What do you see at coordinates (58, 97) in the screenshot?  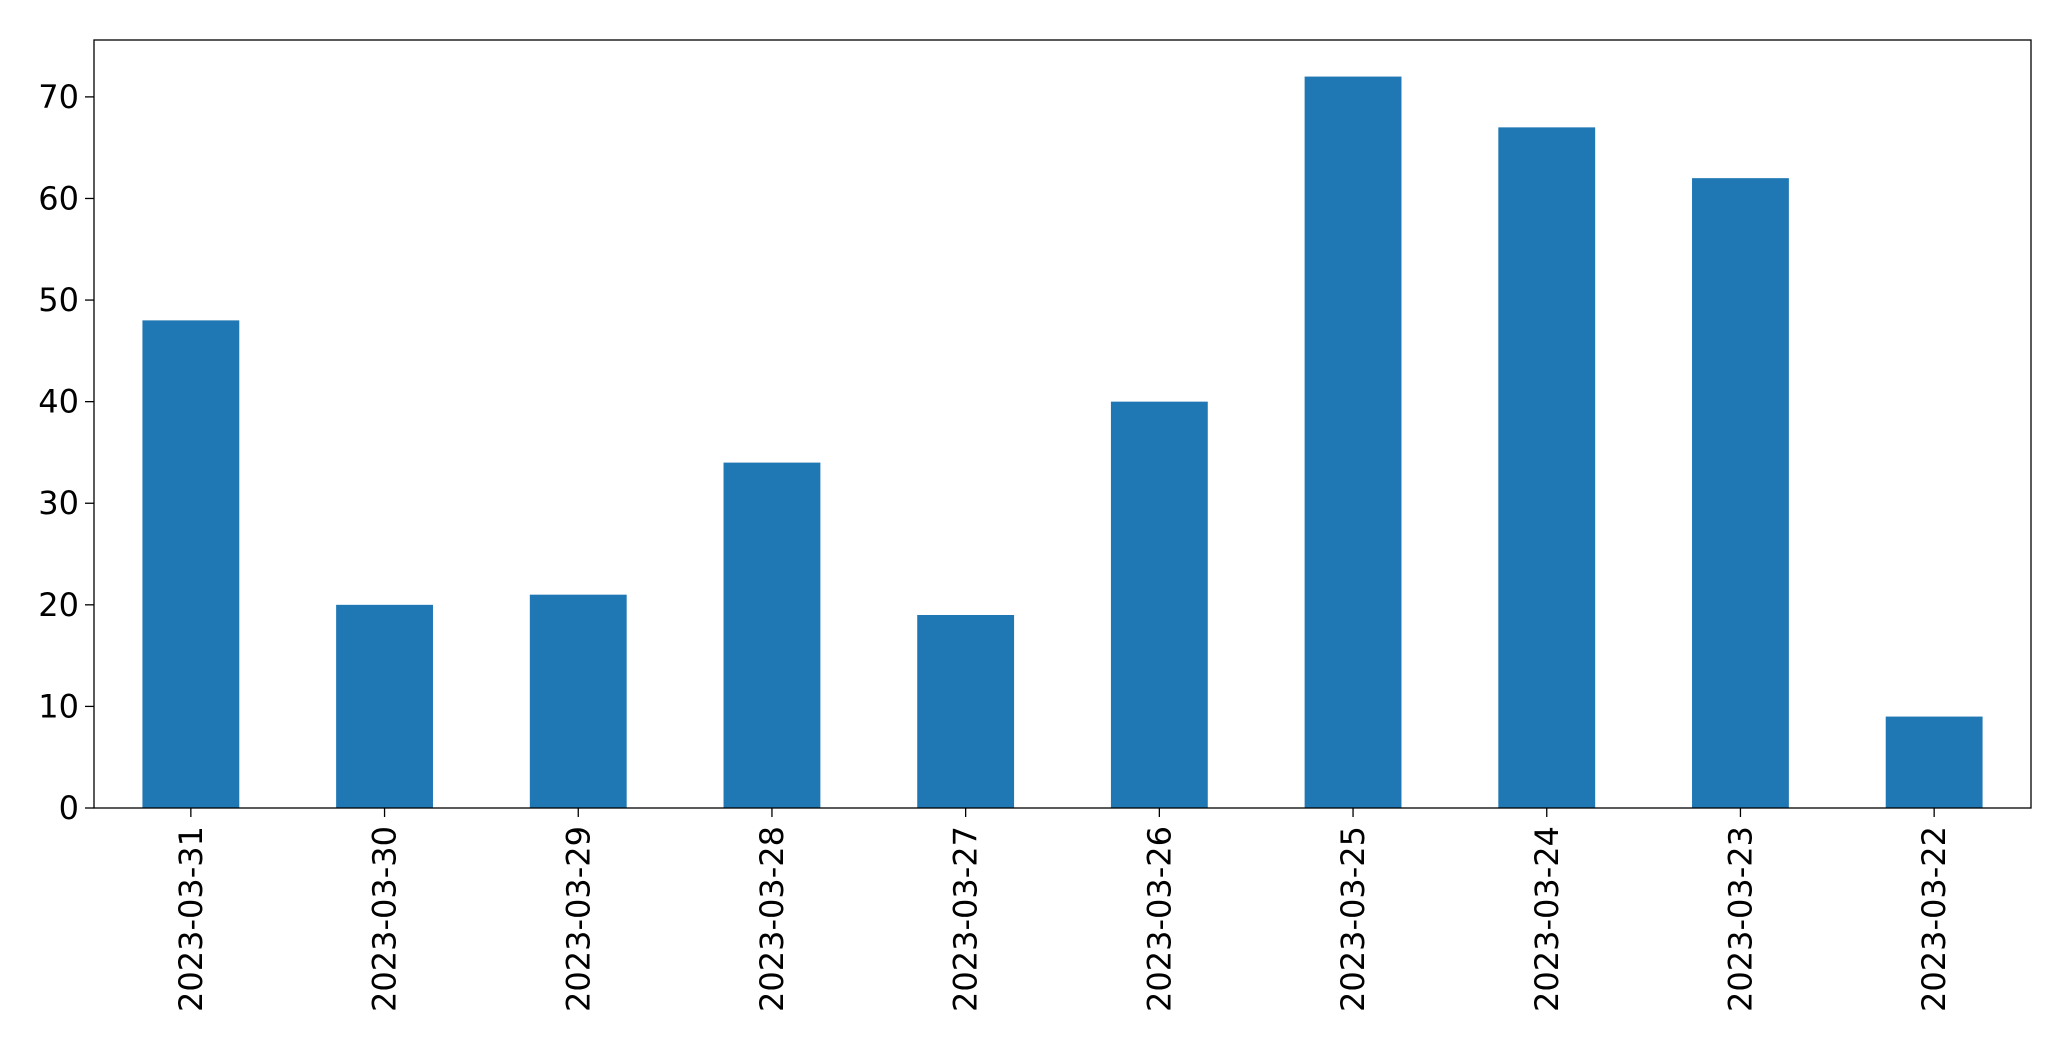 I see `y-tick-label: 70` at bounding box center [58, 97].